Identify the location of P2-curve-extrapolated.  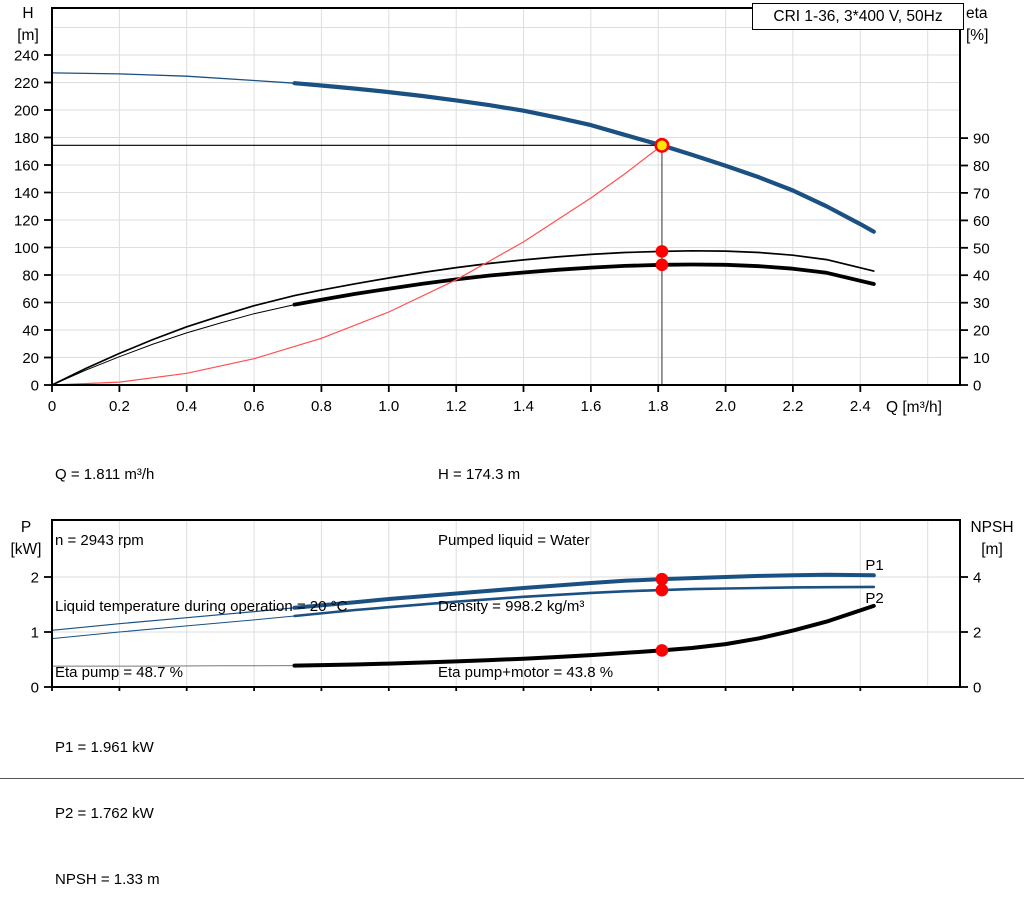
(173, 627).